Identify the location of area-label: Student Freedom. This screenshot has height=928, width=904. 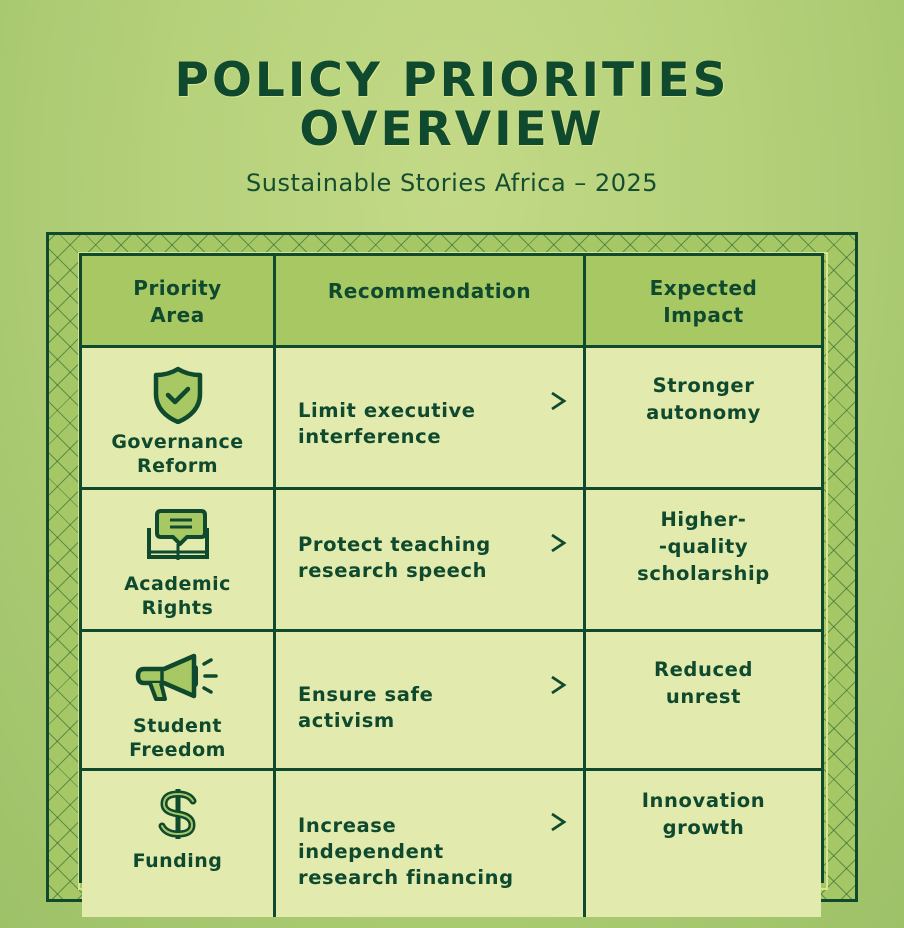
(177, 738).